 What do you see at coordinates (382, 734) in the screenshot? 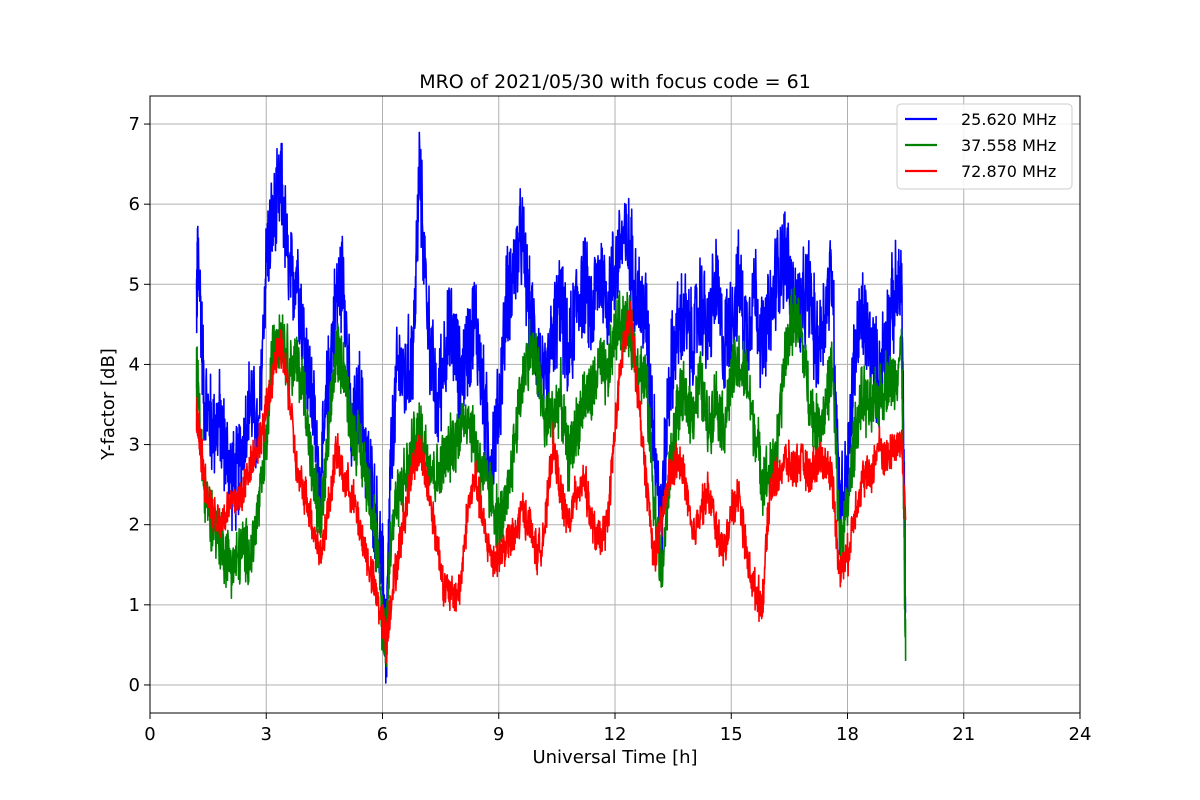
I see `x-tick-label: 6` at bounding box center [382, 734].